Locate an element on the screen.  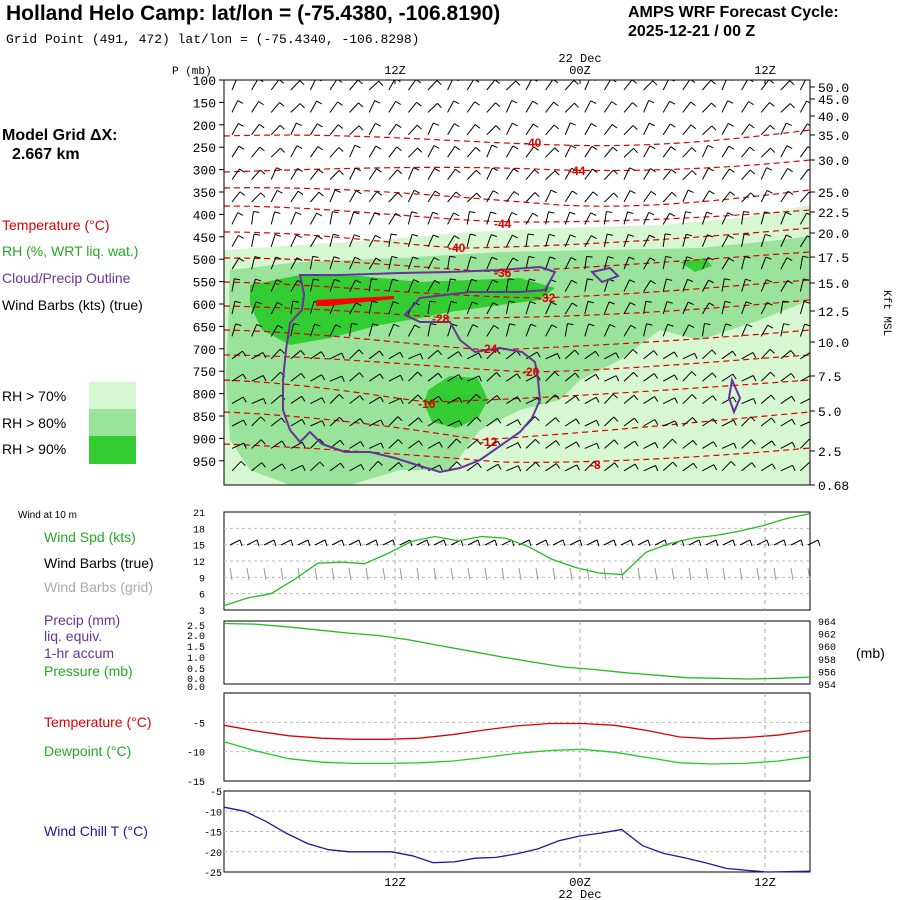
wind10-barb-flag is located at coordinates (479, 543).